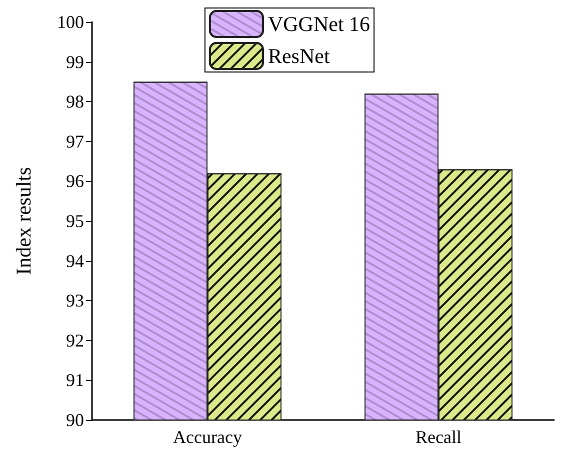 The image size is (579, 455). I want to click on y-tick-label: 99, so click(75, 62).